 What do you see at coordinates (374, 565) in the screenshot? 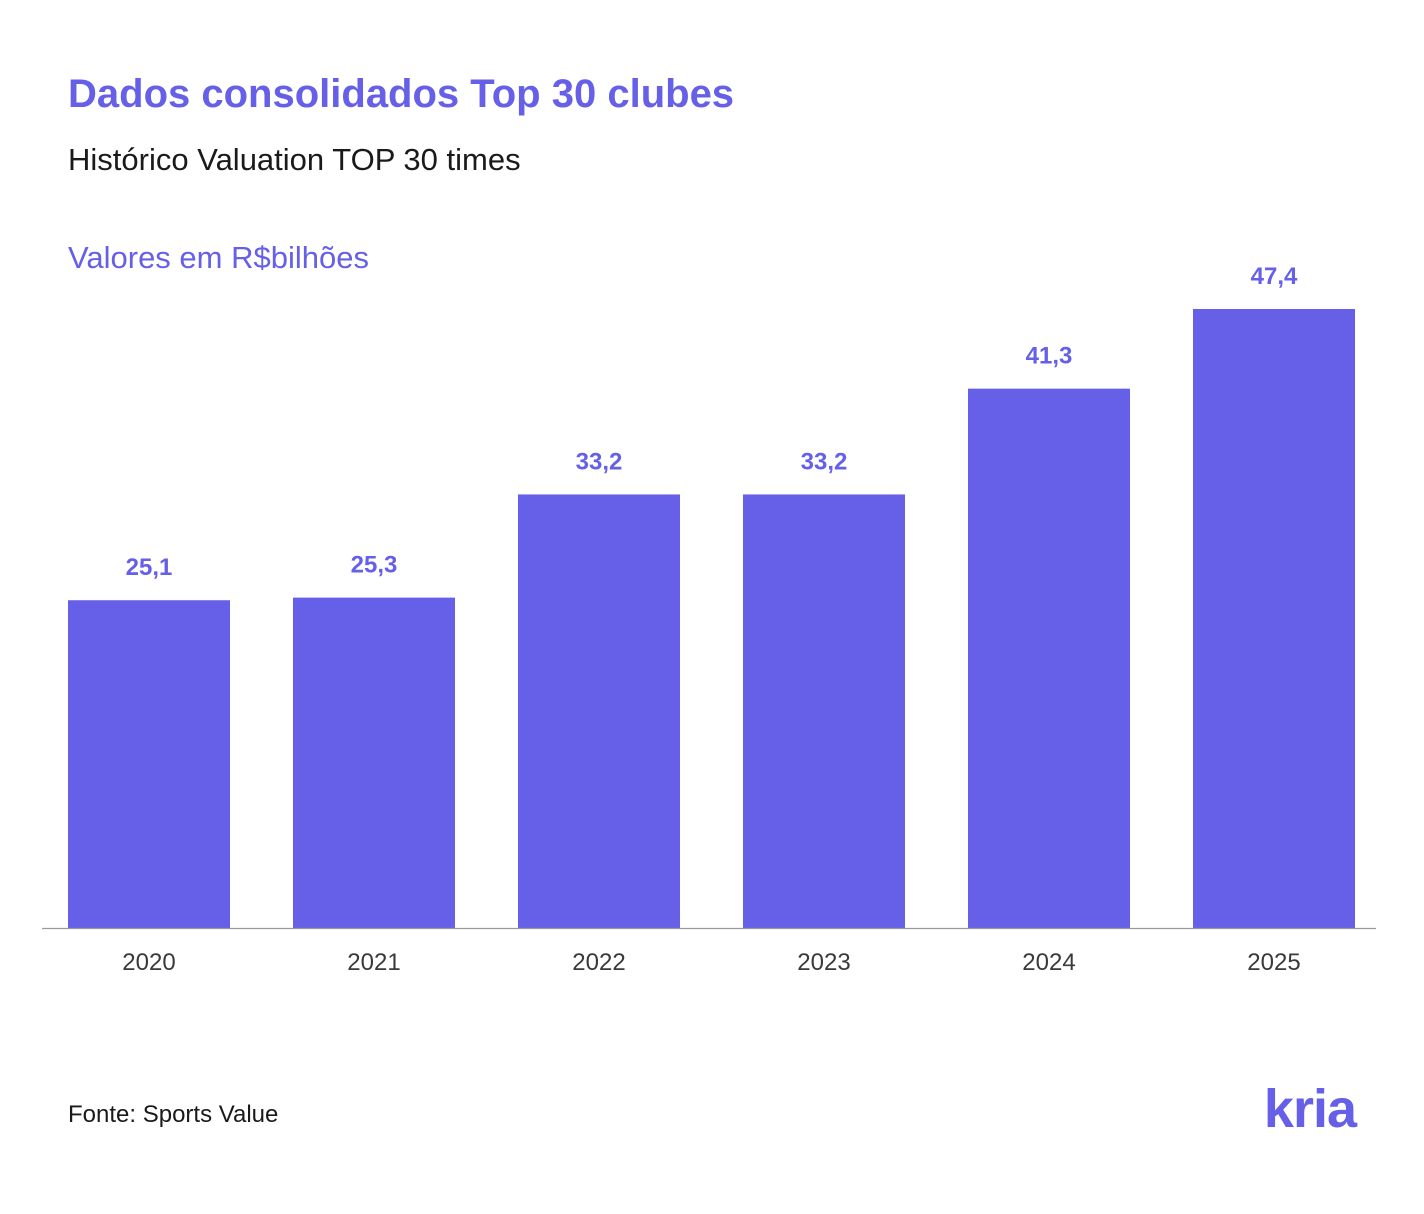
I see `data-label-2021: 25,3` at bounding box center [374, 565].